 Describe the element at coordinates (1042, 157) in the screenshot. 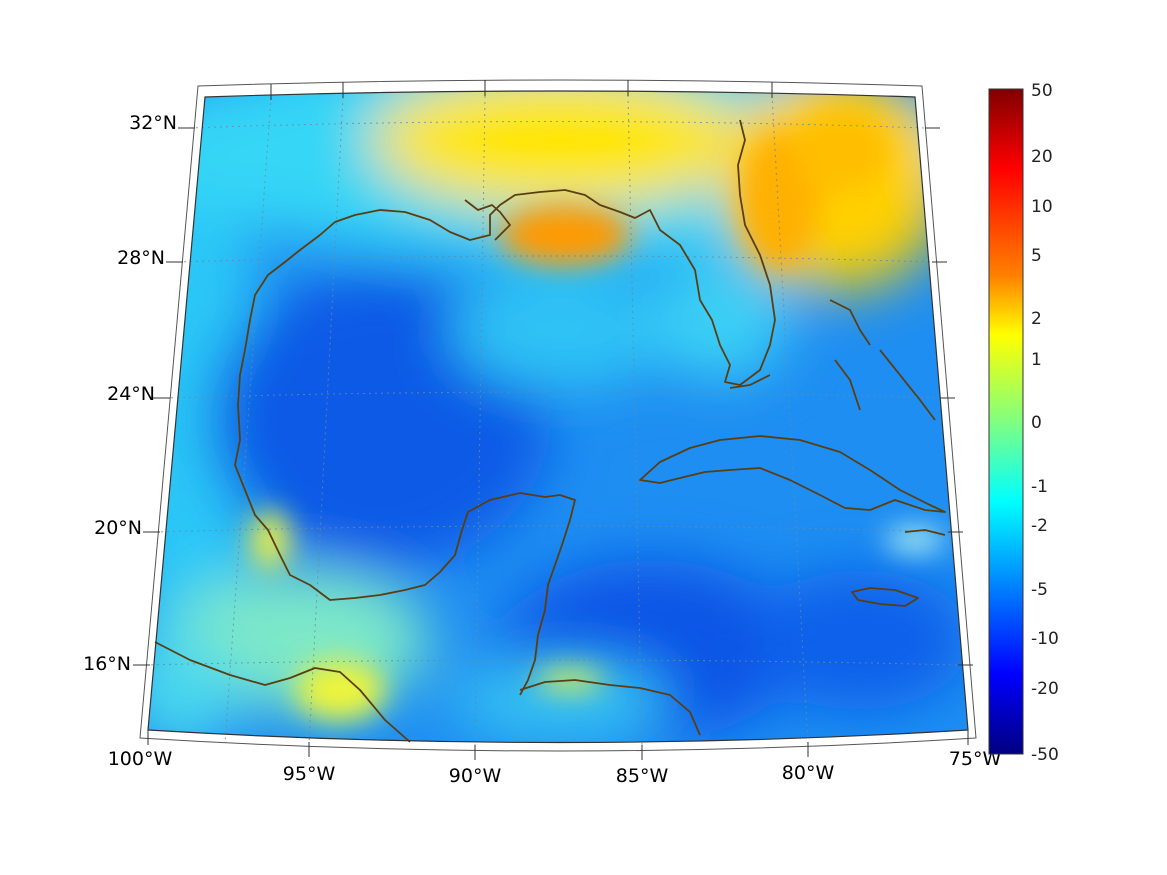

I see `colorbar-label: 20` at that location.